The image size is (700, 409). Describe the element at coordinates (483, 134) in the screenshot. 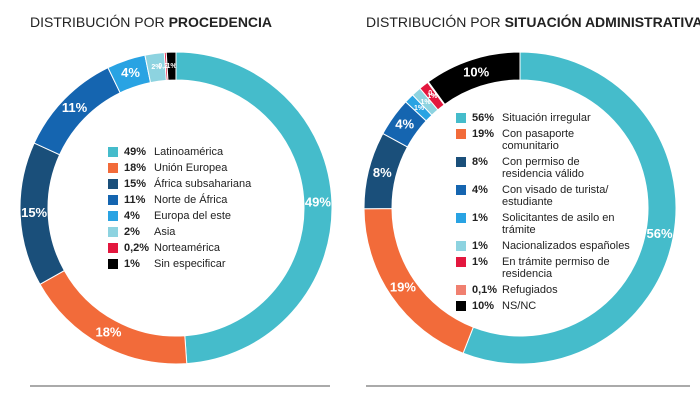

I see `legend-value: 19%` at that location.